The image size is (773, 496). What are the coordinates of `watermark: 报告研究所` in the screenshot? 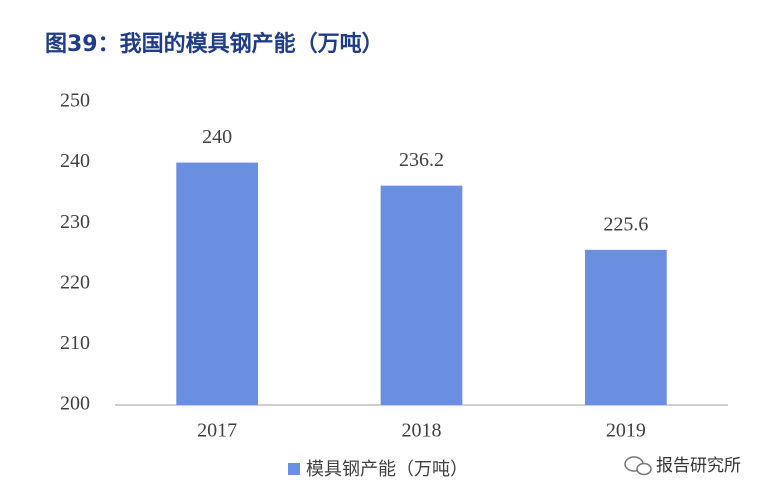 It's located at (682, 466).